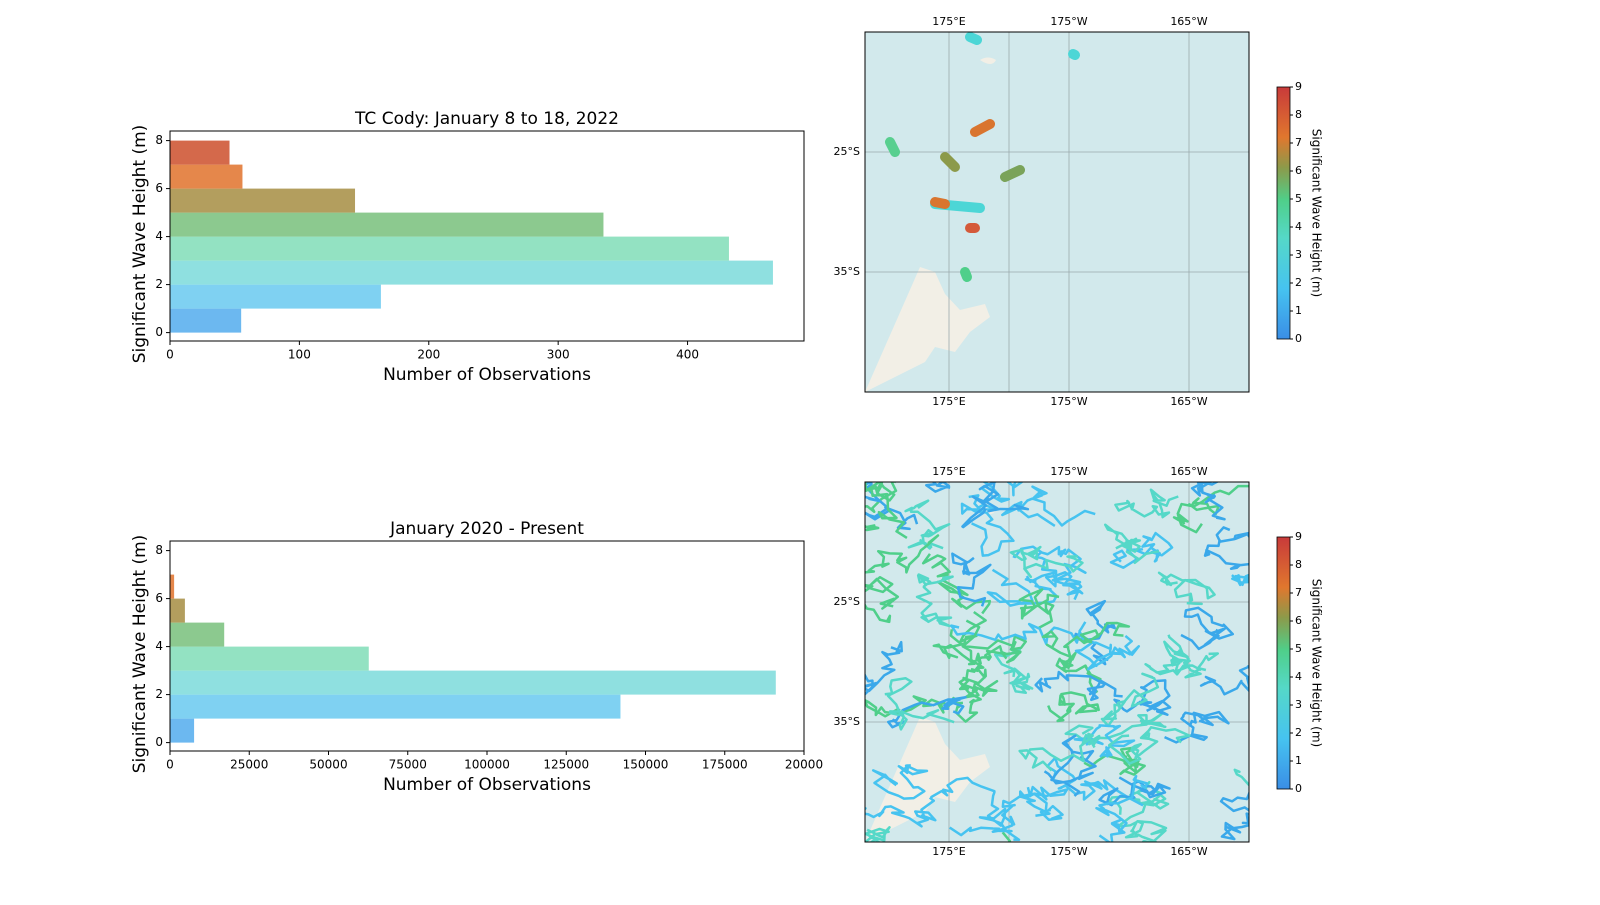 This screenshot has height=905, width=1600. I want to click on y-tick-label: 4, so click(159, 646).